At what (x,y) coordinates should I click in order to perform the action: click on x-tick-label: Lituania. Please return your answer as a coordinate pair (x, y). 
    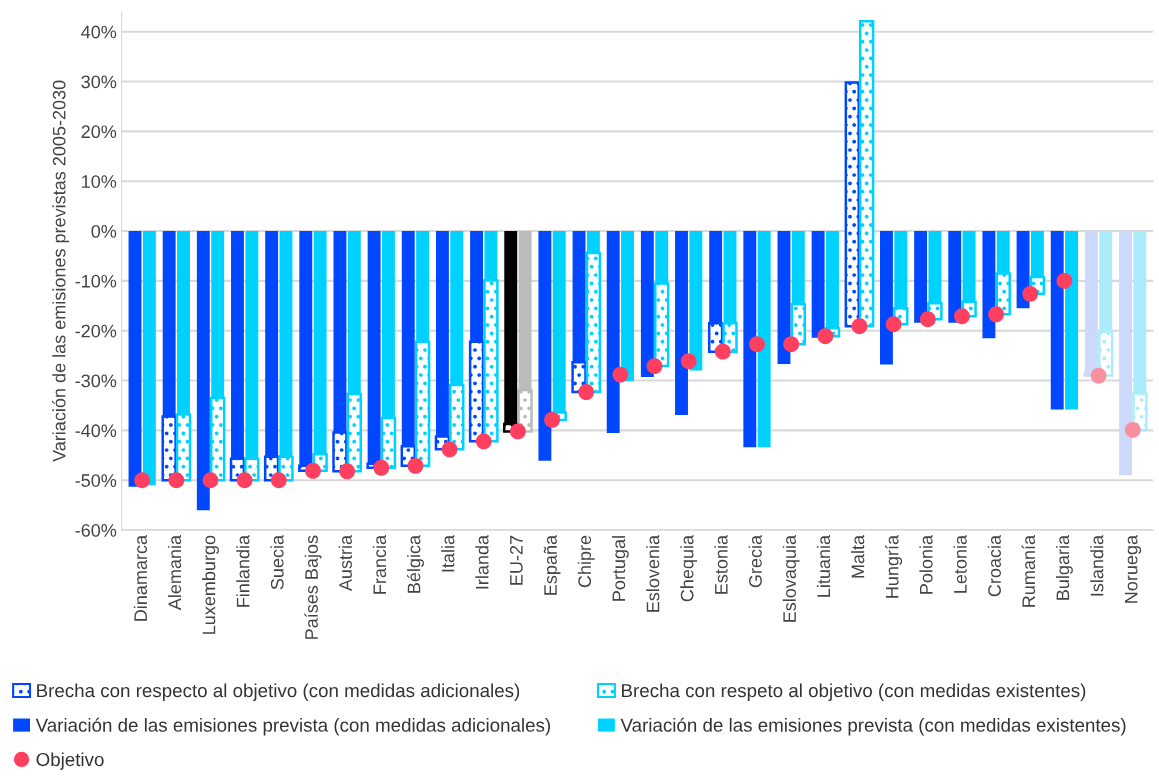
    Looking at the image, I should click on (823, 565).